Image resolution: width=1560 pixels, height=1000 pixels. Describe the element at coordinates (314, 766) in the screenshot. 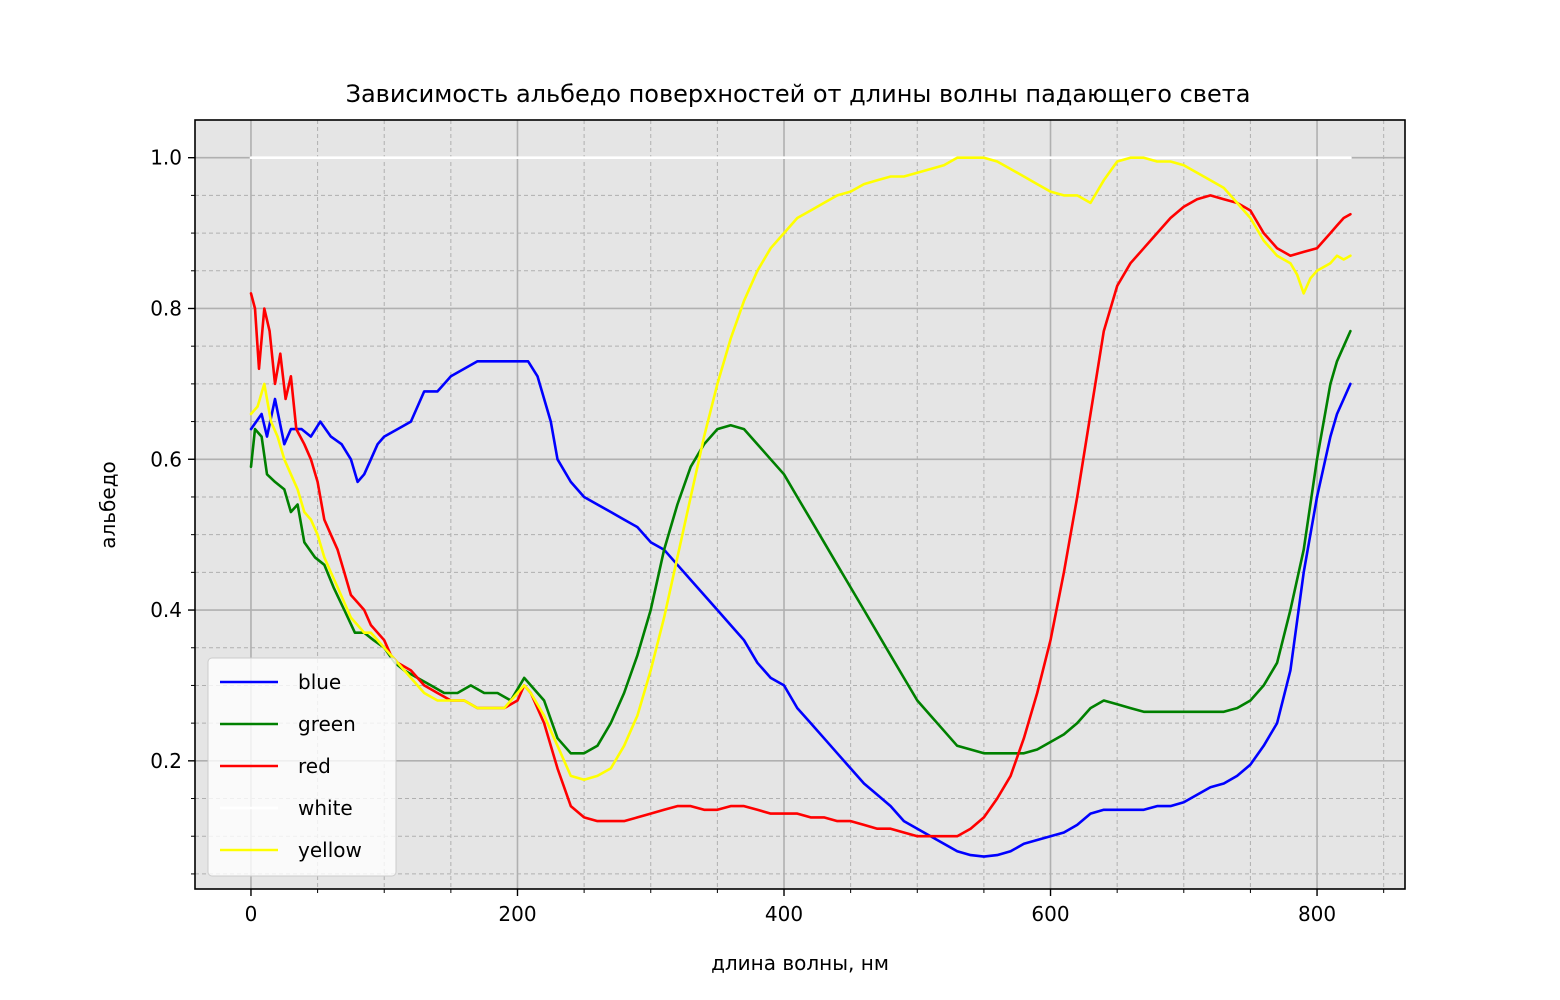

I see `legend-label-red: red` at that location.